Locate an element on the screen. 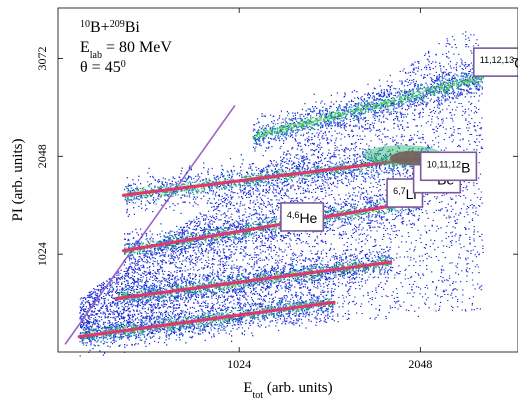 Image resolution: width=518 pixels, height=405 pixels. y-tick-label: 1024 is located at coordinates (42, 254).